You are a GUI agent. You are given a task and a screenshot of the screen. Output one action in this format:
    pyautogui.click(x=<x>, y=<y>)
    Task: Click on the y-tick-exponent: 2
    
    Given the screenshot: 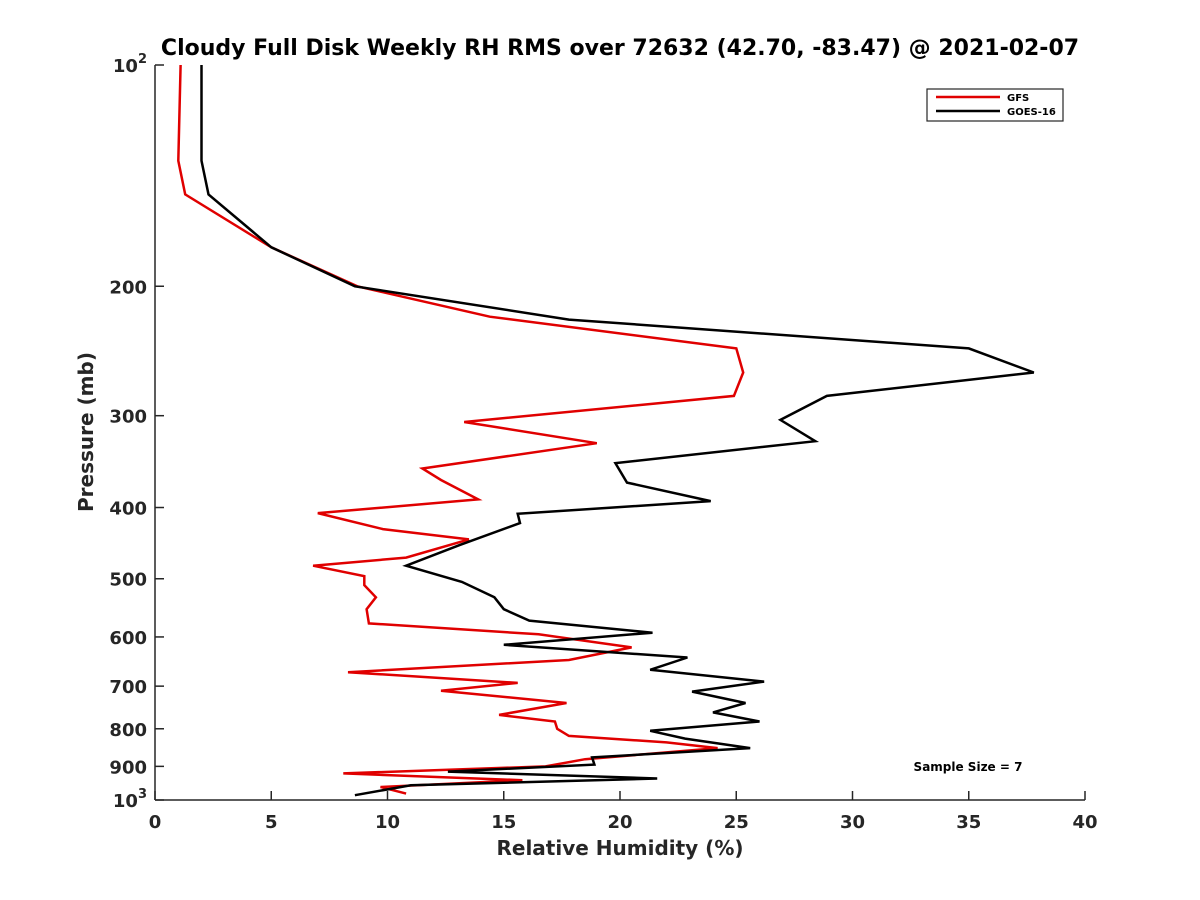 What is the action you would take?
    pyautogui.click(x=142, y=59)
    